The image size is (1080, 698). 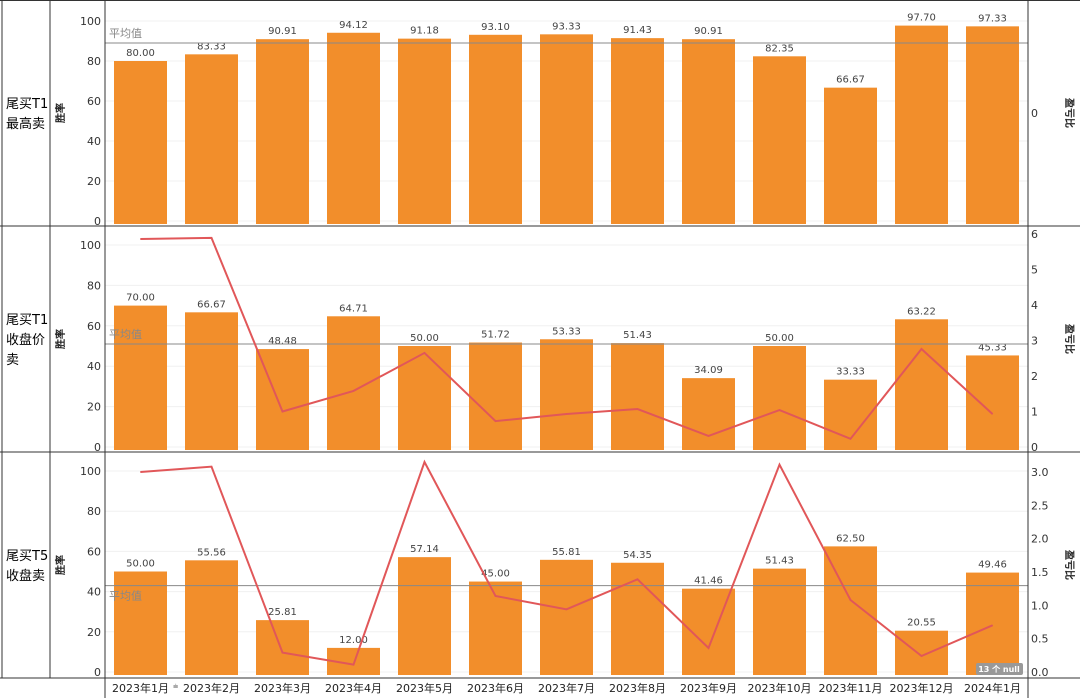 I want to click on y2-tick-label: 4, so click(x=1034, y=305).